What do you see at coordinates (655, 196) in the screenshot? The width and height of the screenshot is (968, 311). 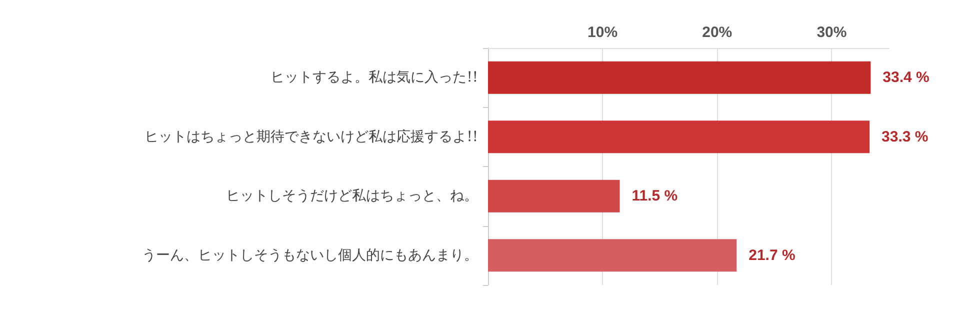 I see `data-label: 11.5 %` at bounding box center [655, 196].